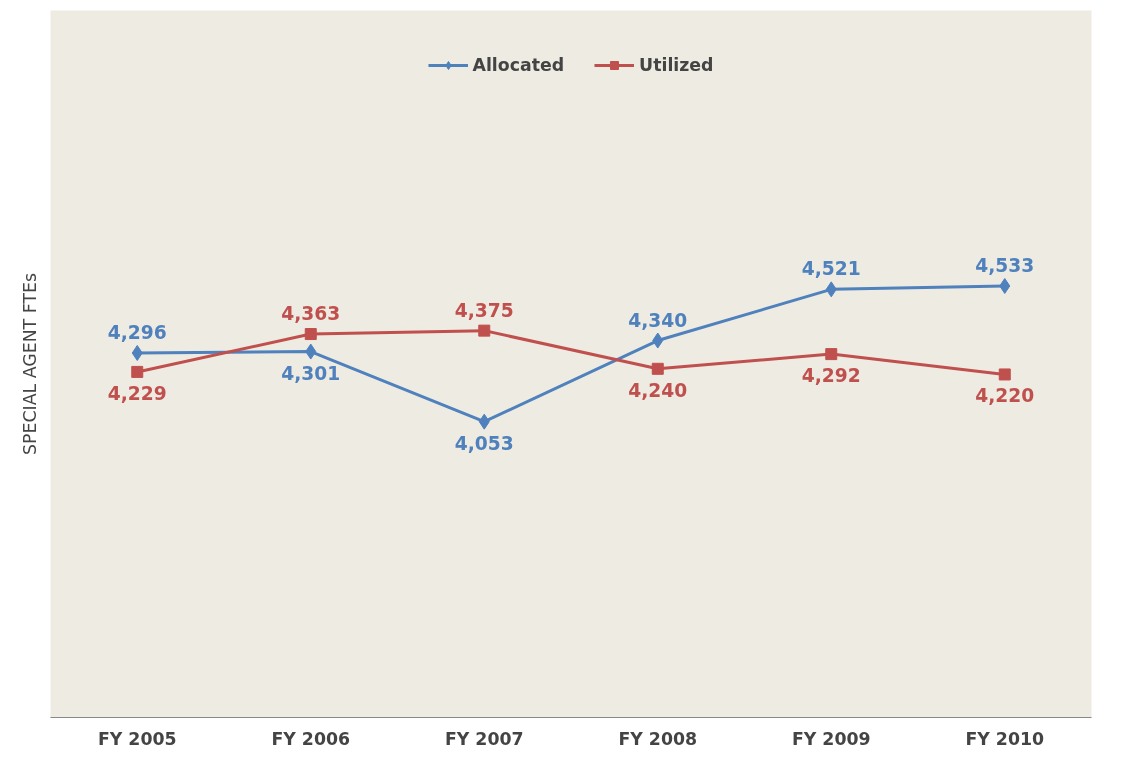  What do you see at coordinates (137, 332) in the screenshot?
I see `data-label: 4,296` at bounding box center [137, 332].